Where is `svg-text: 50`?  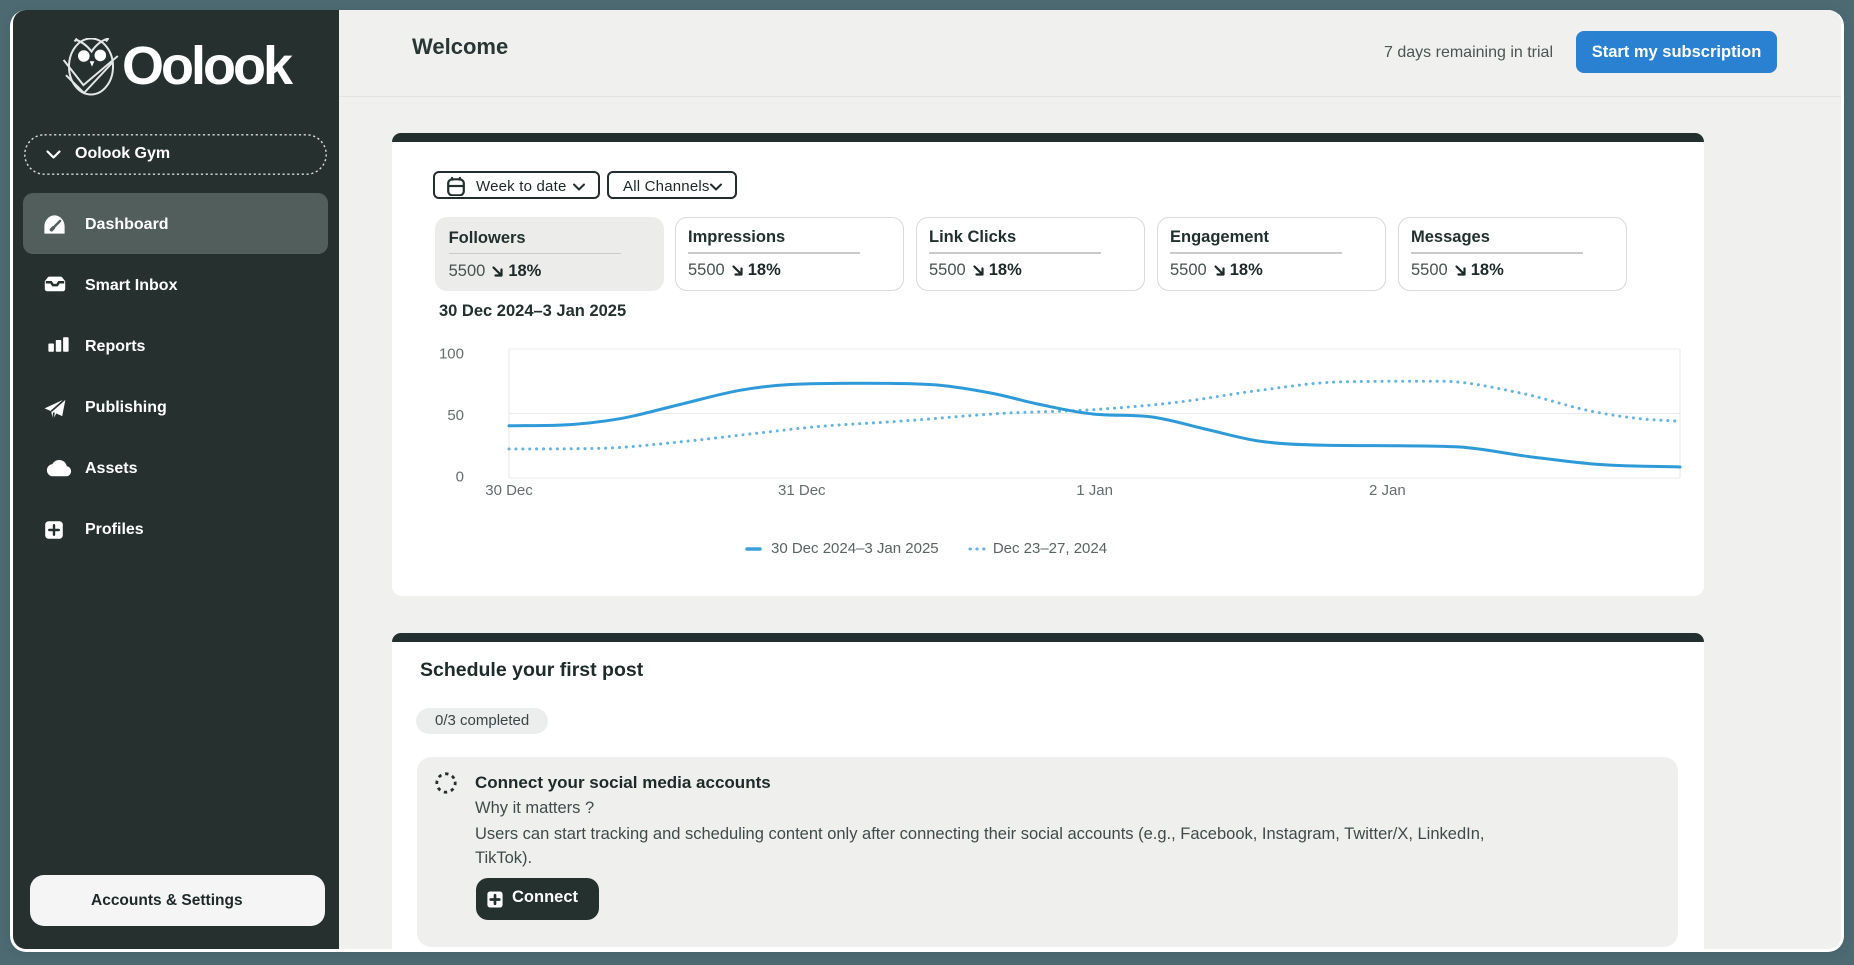 svg-text: 50 is located at coordinates (455, 415).